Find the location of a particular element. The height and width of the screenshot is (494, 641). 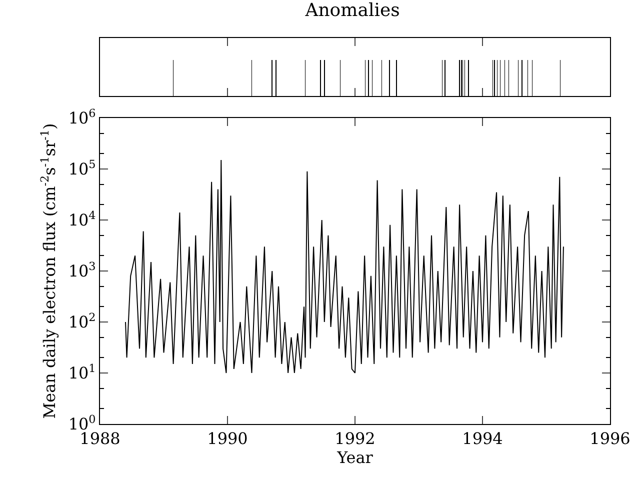

y-tick-label: 10$^{3}$ is located at coordinates (82, 270).